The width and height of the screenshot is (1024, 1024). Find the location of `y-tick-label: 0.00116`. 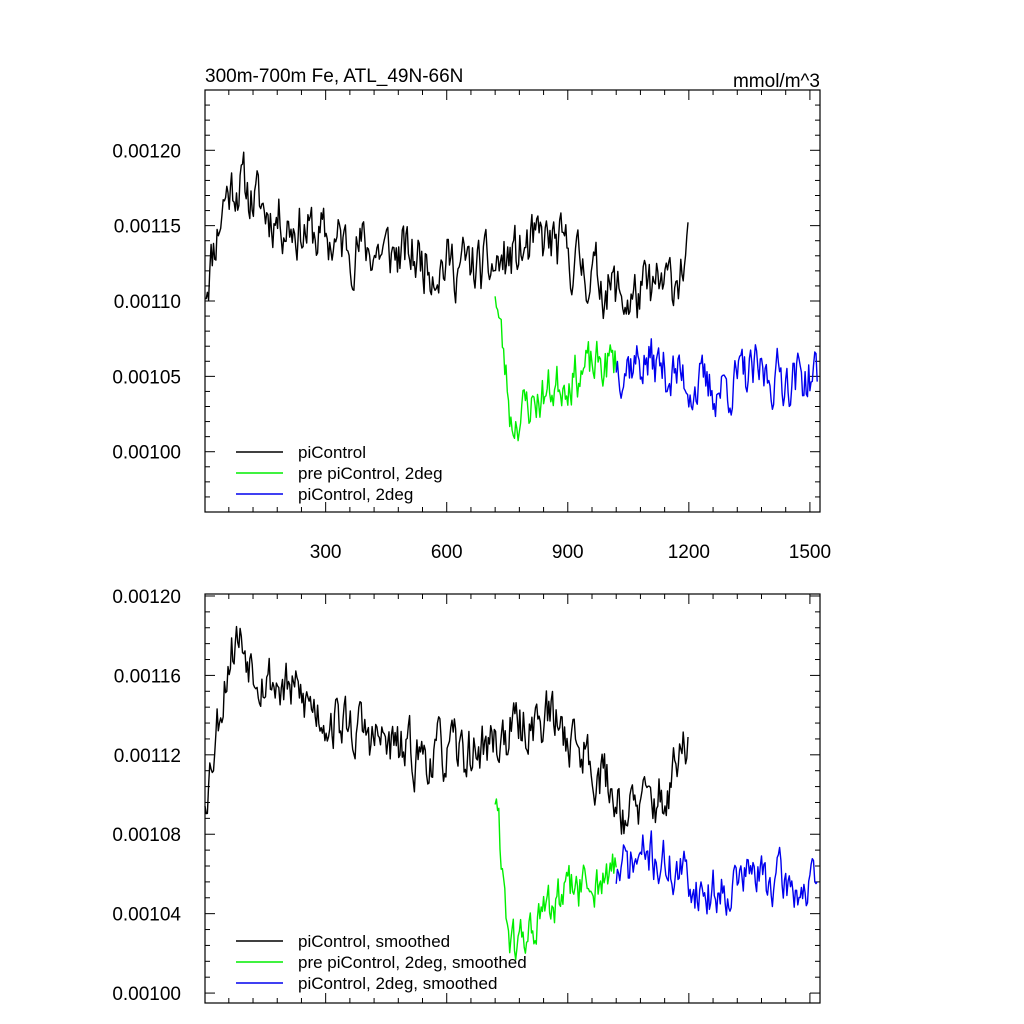

y-tick-label: 0.00116 is located at coordinates (147, 676).